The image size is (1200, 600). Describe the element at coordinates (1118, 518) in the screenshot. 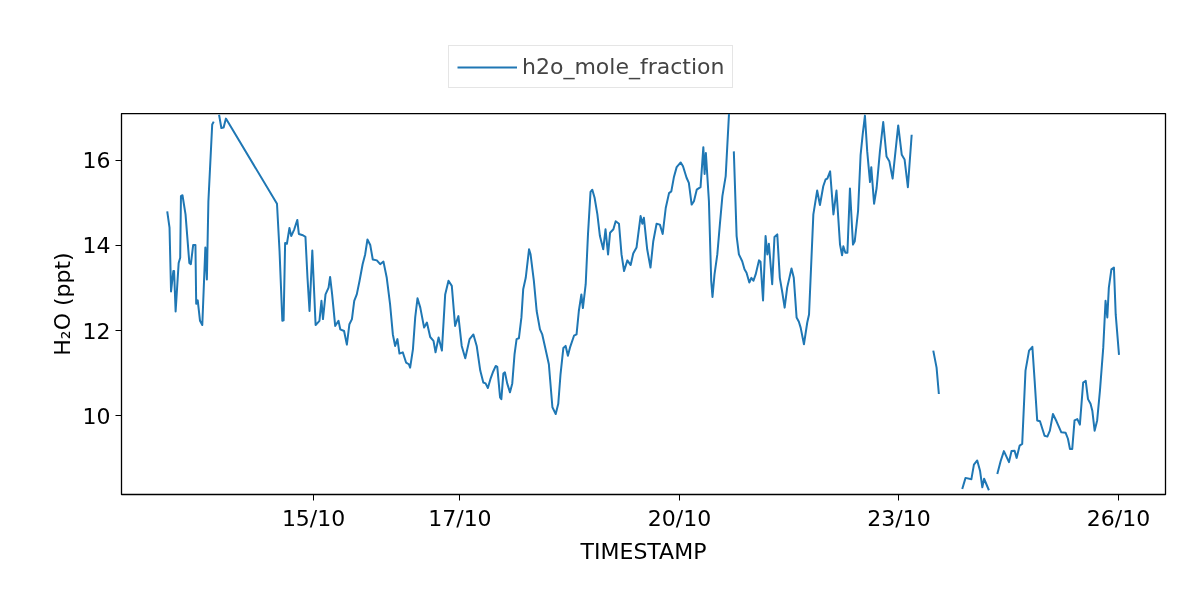

I see `x-tick-label: 26/10` at that location.